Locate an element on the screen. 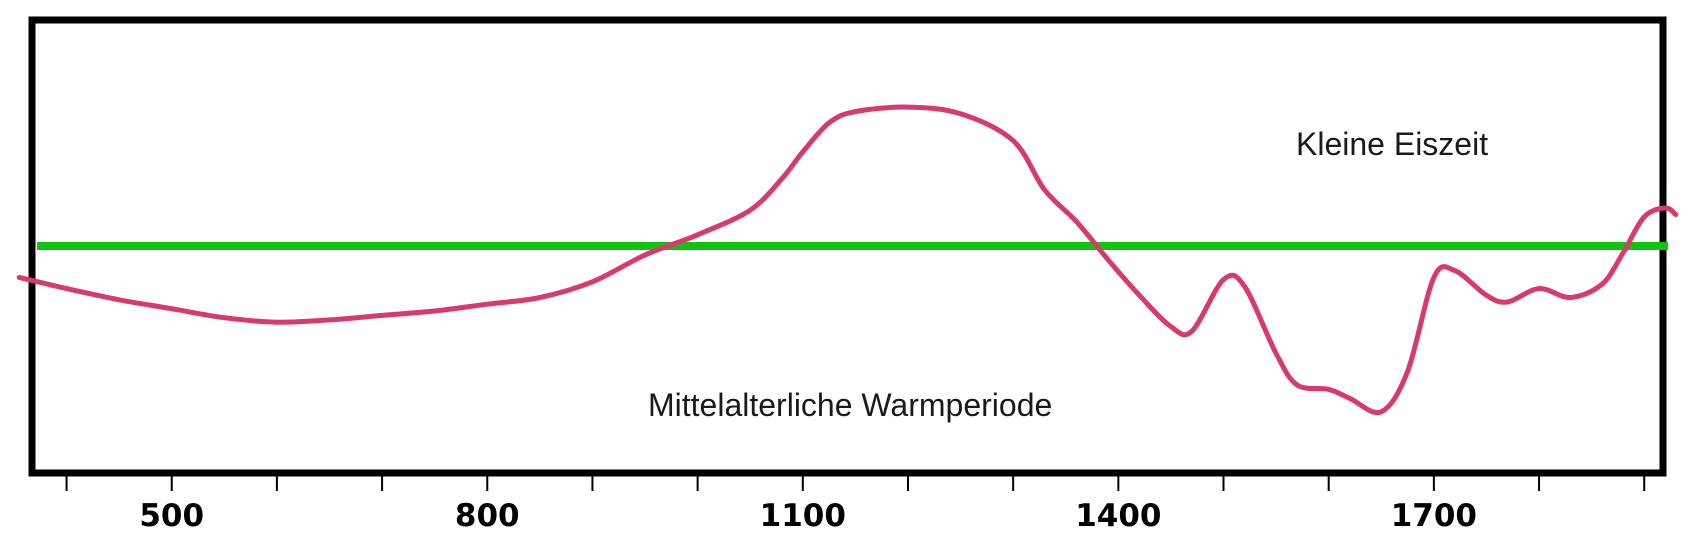  x-tick-label: 500 is located at coordinates (171, 516).